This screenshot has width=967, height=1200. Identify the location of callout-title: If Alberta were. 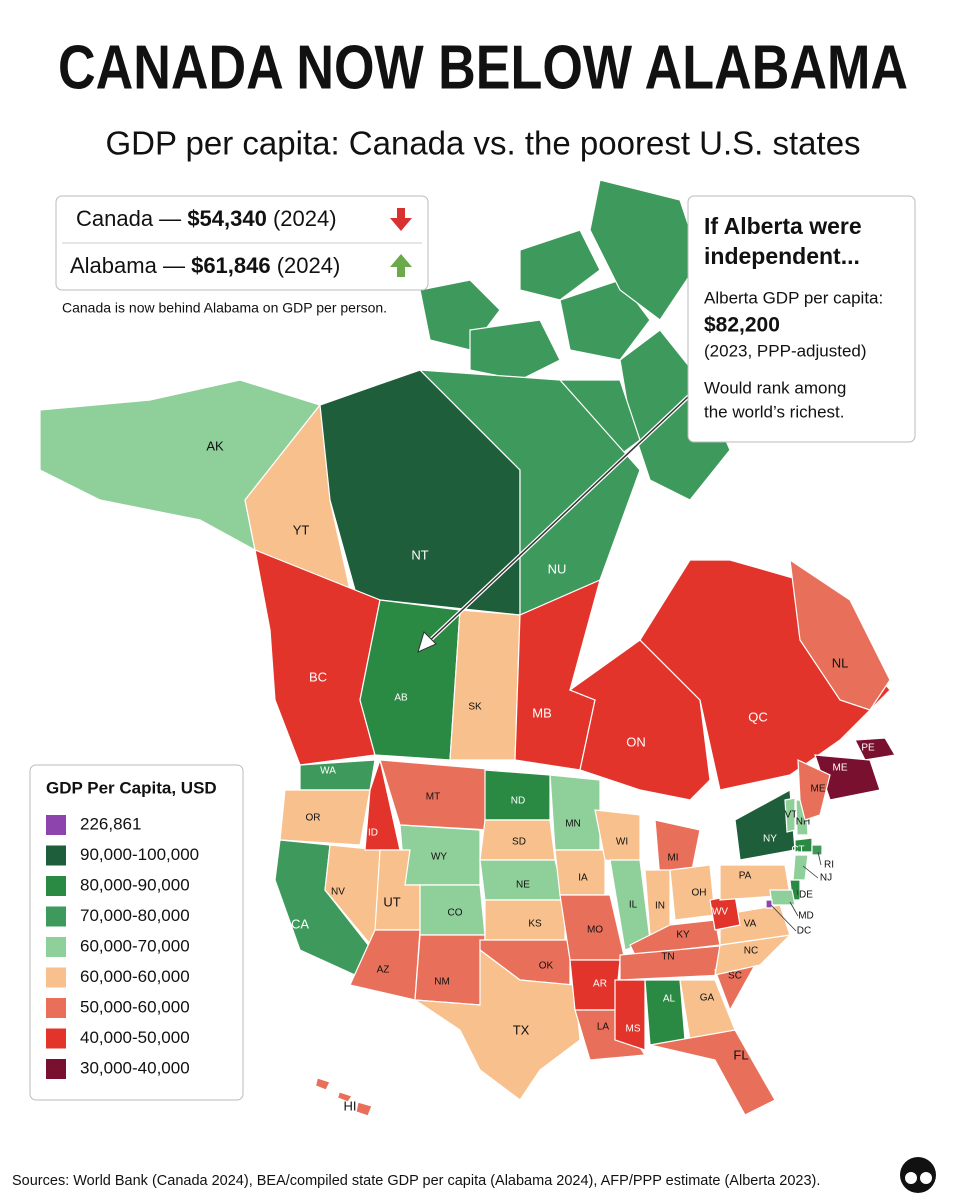
(783, 226).